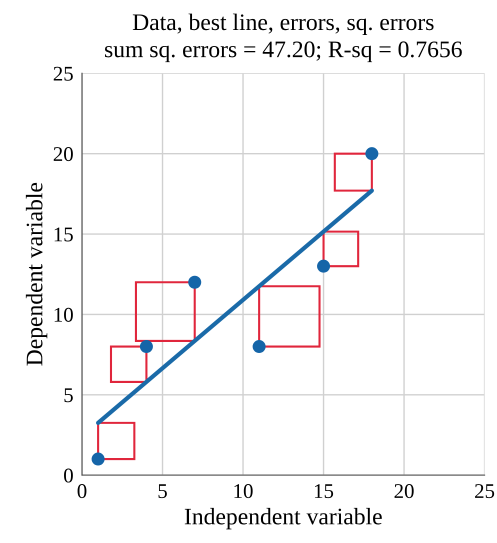 This screenshot has height=543, width=497. I want to click on y-tick-label: 5, so click(68, 395).